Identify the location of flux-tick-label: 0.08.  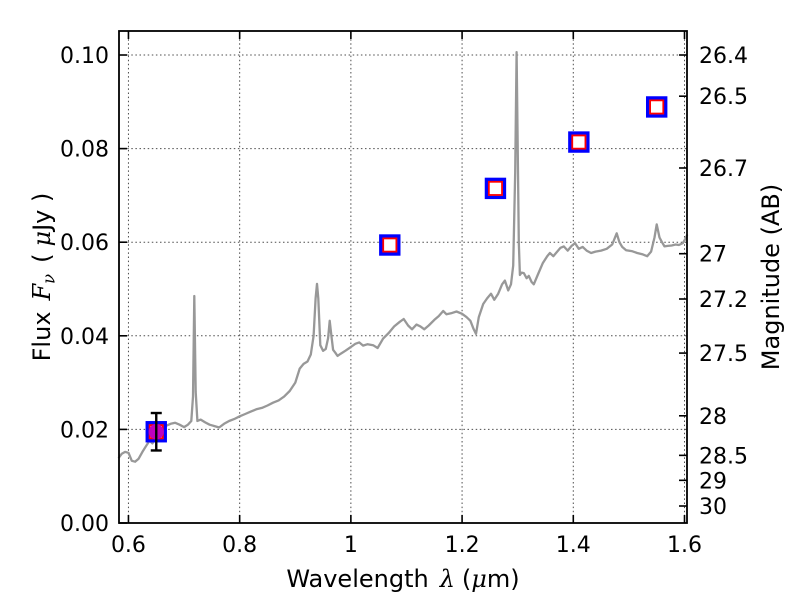
(84, 150).